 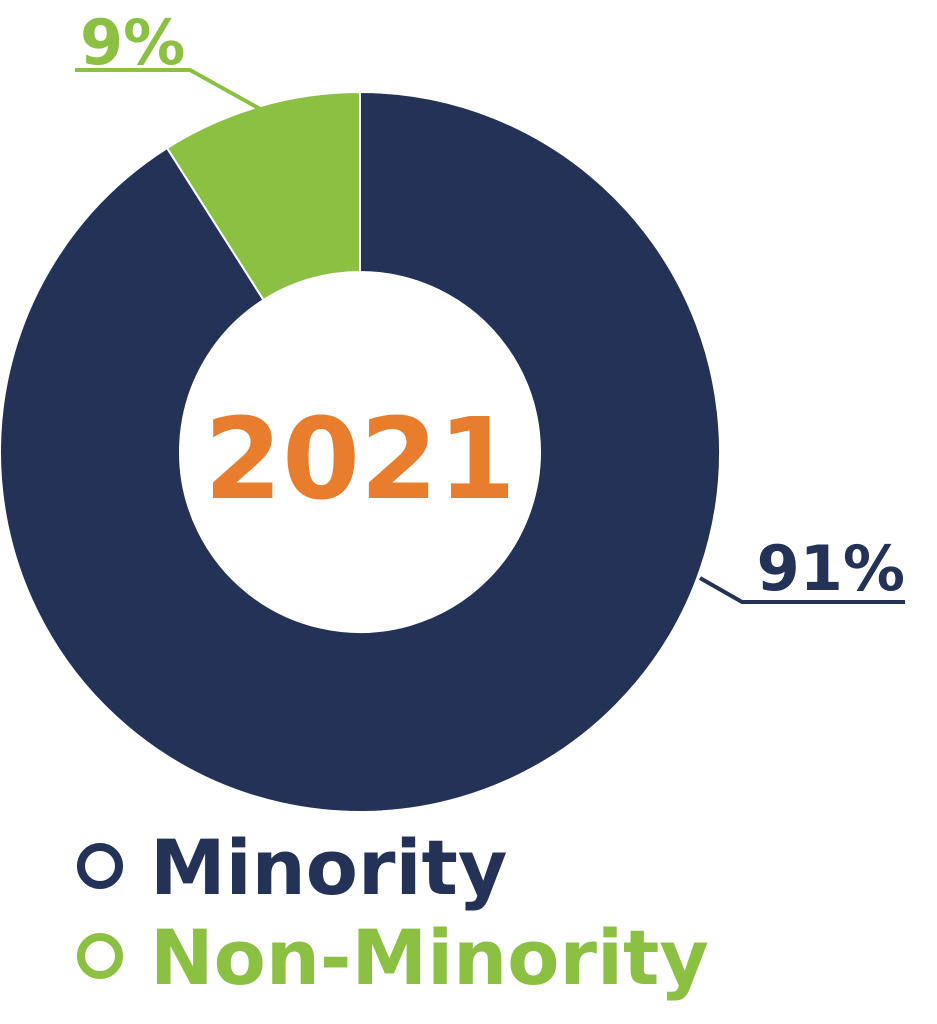 What do you see at coordinates (328, 867) in the screenshot?
I see `legend-label: Minority` at bounding box center [328, 867].